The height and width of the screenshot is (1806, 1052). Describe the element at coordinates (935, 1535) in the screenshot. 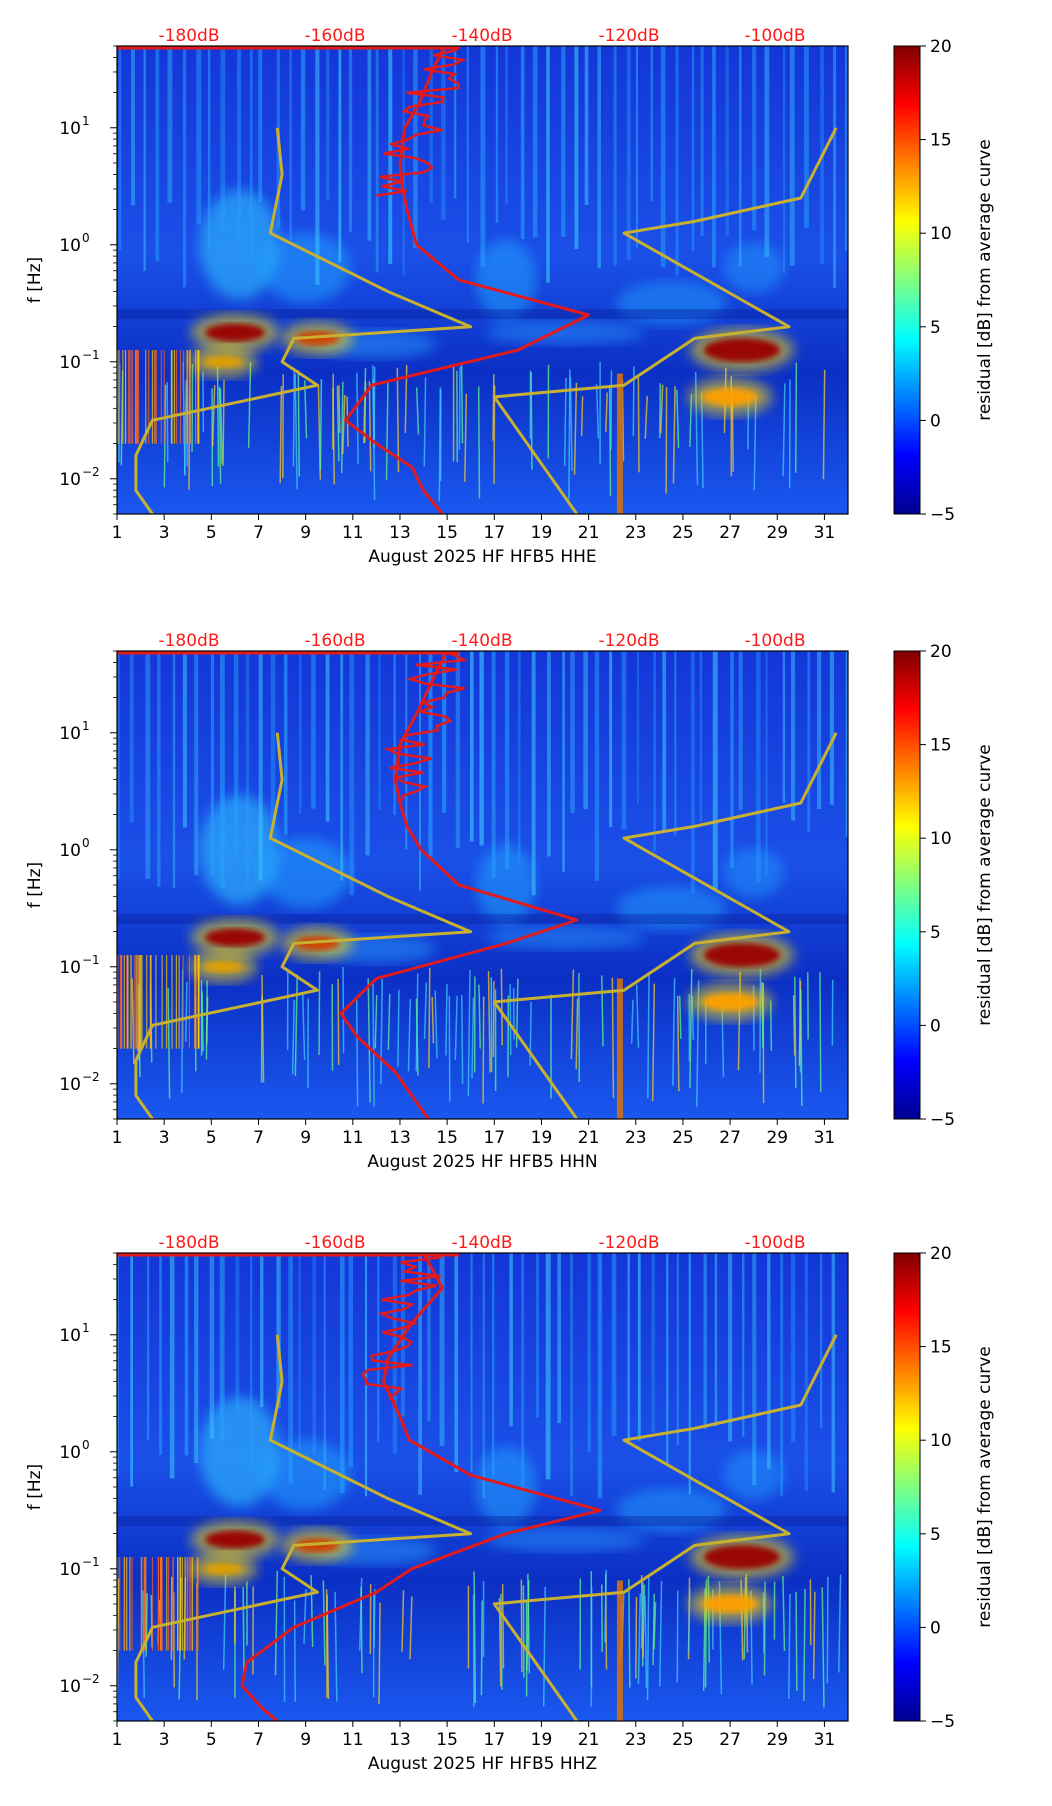

I see `colorbar-tick-label: 5` at that location.